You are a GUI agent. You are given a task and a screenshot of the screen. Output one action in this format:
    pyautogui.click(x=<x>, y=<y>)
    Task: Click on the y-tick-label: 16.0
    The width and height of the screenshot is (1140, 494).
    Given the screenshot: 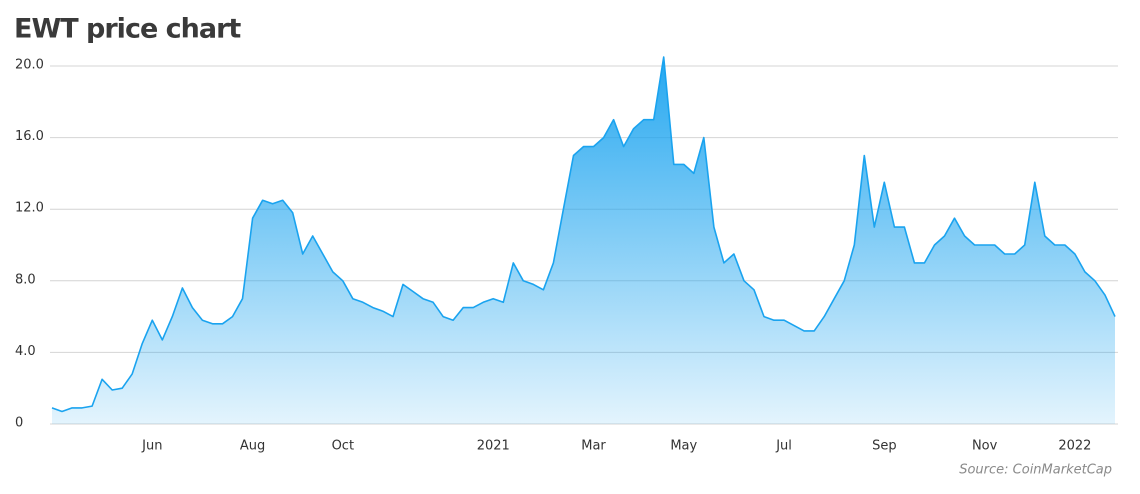 What is the action you would take?
    pyautogui.click(x=29, y=136)
    